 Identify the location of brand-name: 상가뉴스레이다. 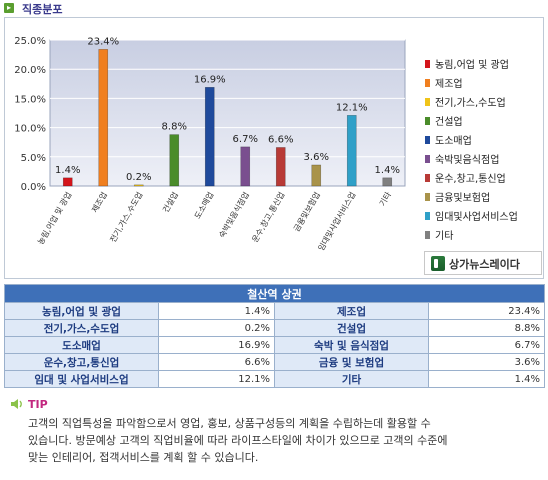
(484, 264).